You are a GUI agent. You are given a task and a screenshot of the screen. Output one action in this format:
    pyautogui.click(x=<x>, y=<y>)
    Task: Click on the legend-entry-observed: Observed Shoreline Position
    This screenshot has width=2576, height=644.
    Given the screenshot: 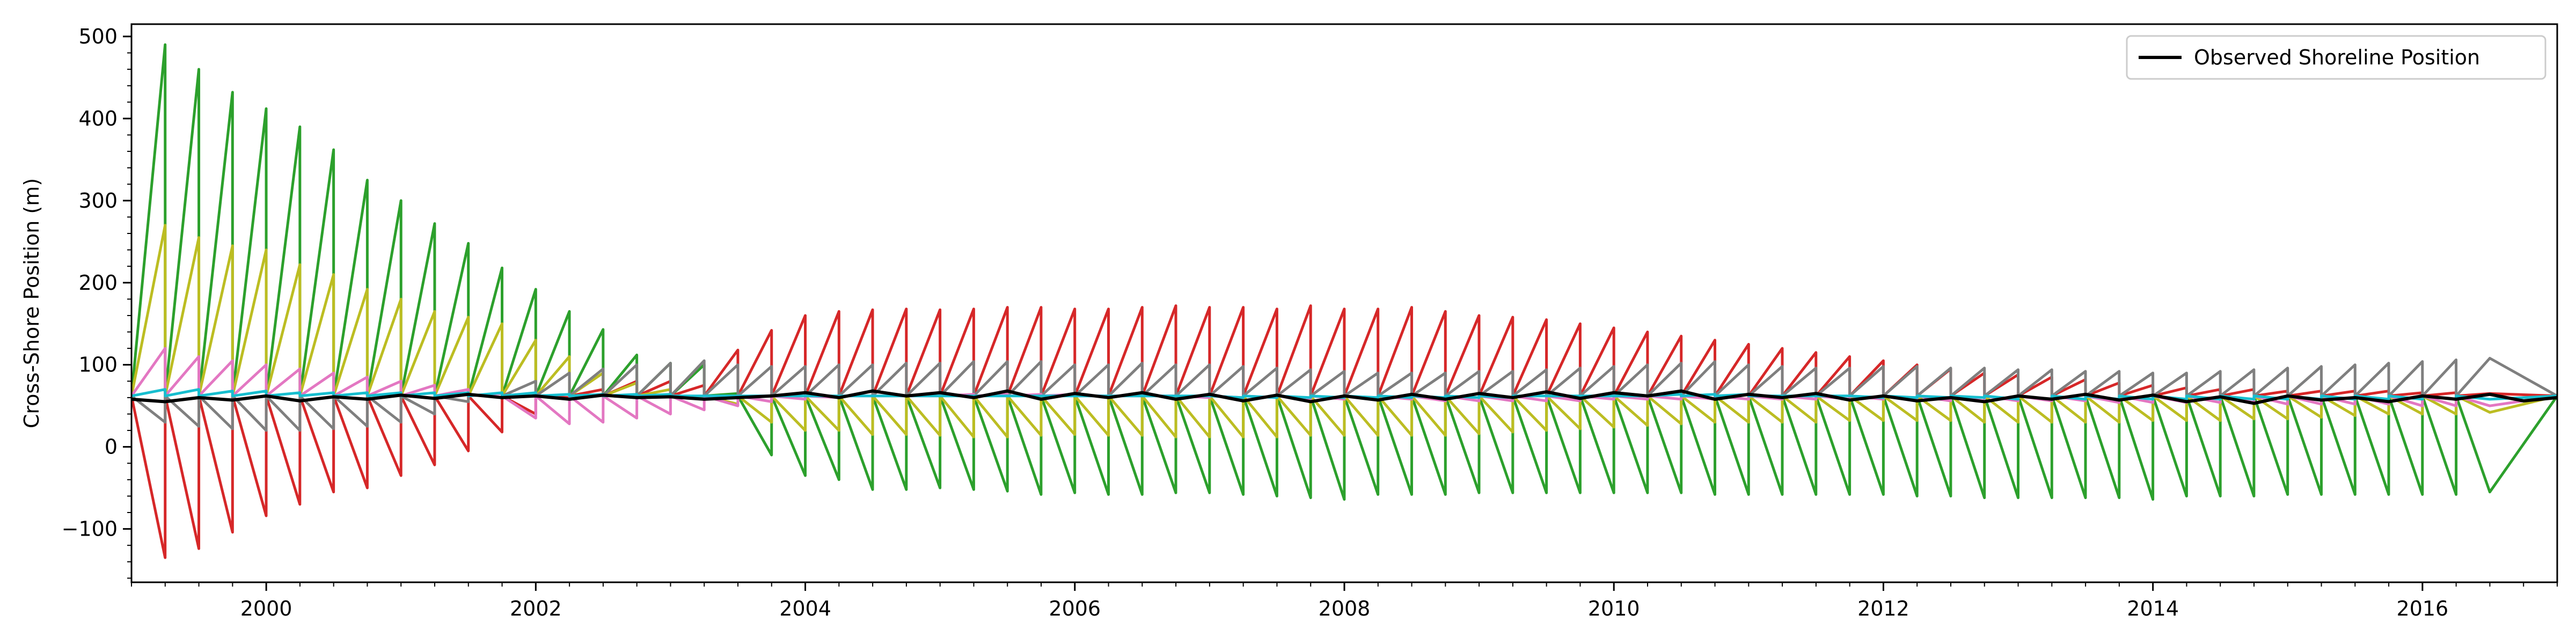 What is the action you would take?
    pyautogui.click(x=2337, y=57)
    